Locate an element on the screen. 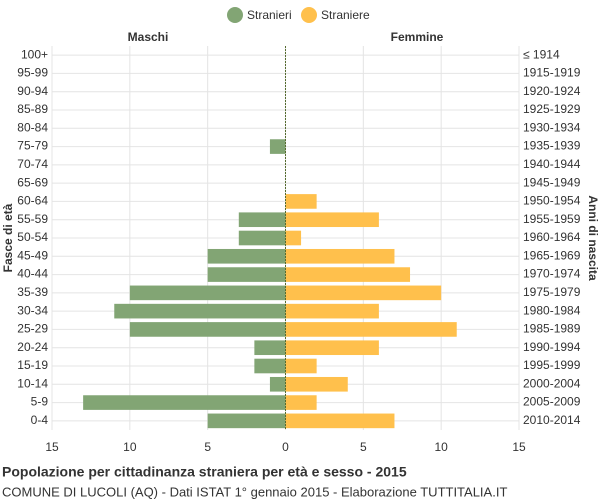 The image size is (600, 500). y2-tick-label: 1975-1979 is located at coordinates (552, 292).